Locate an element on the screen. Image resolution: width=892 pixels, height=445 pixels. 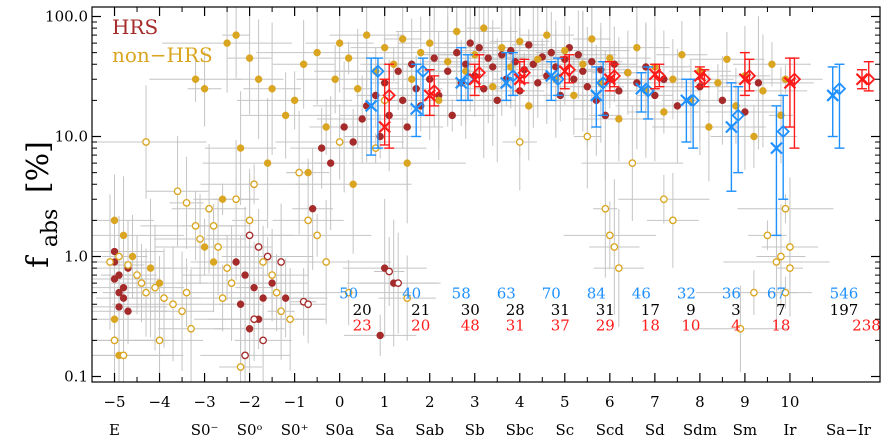
x-tick-type: Sa is located at coordinates (384, 430).